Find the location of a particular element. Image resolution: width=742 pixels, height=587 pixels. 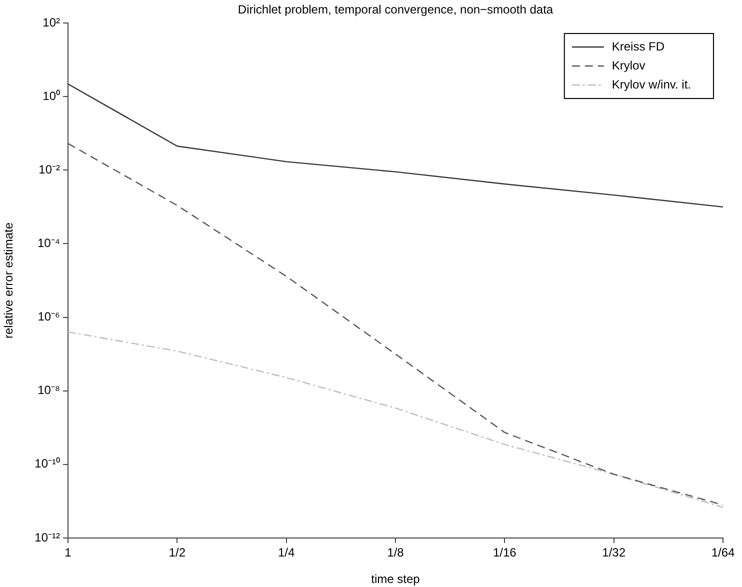

x-tick-label: 1/2 is located at coordinates (177, 553).